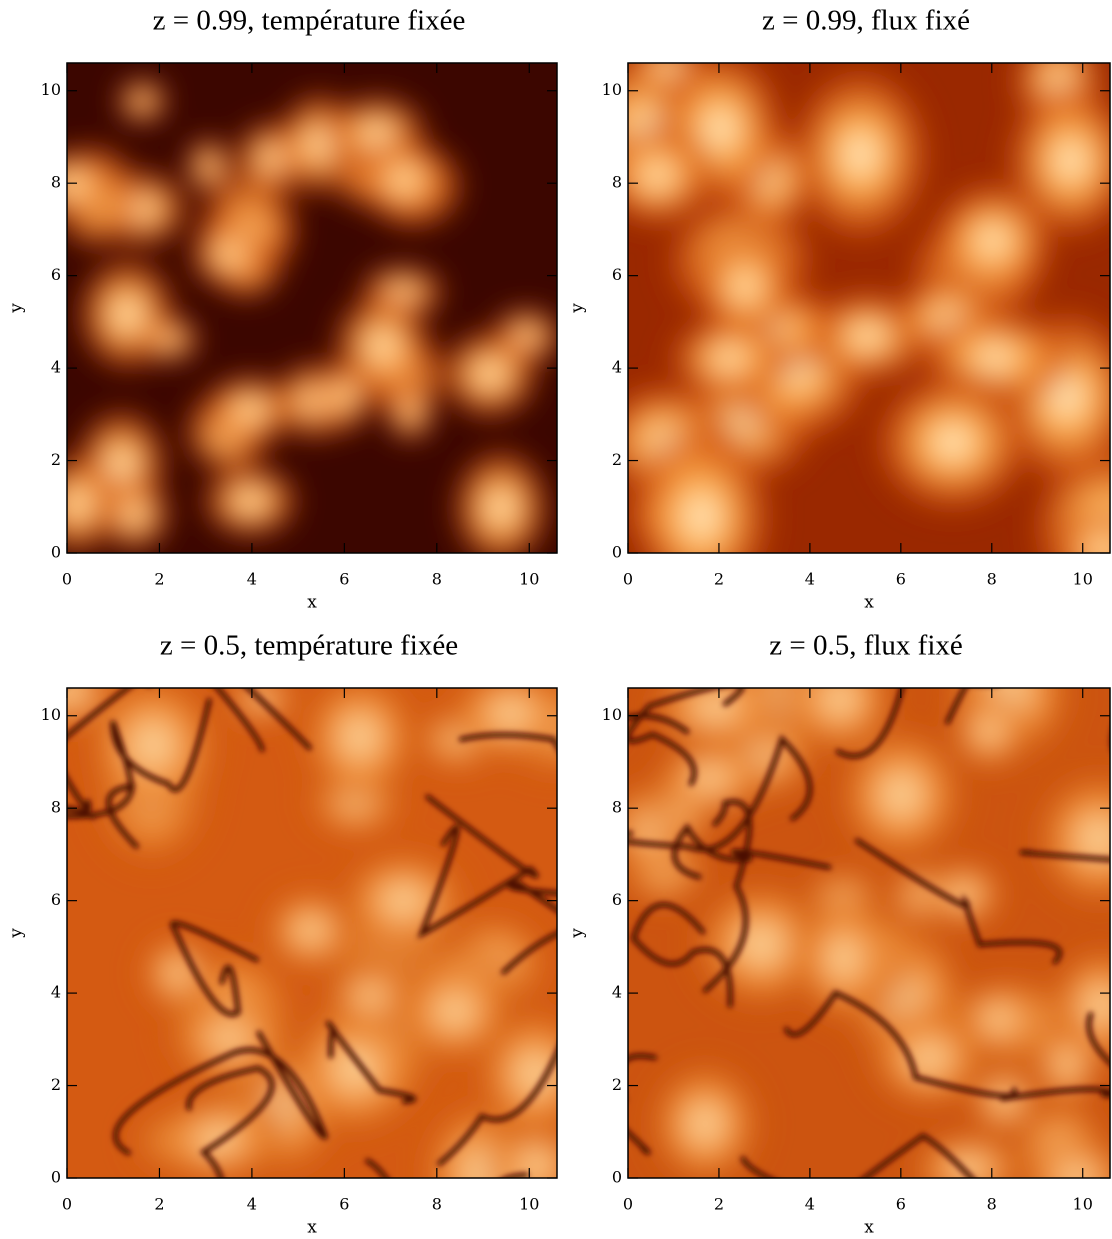 The image size is (1112, 1239). I want to click on chart-title: z = 0.99, température fixée, so click(309, 21).